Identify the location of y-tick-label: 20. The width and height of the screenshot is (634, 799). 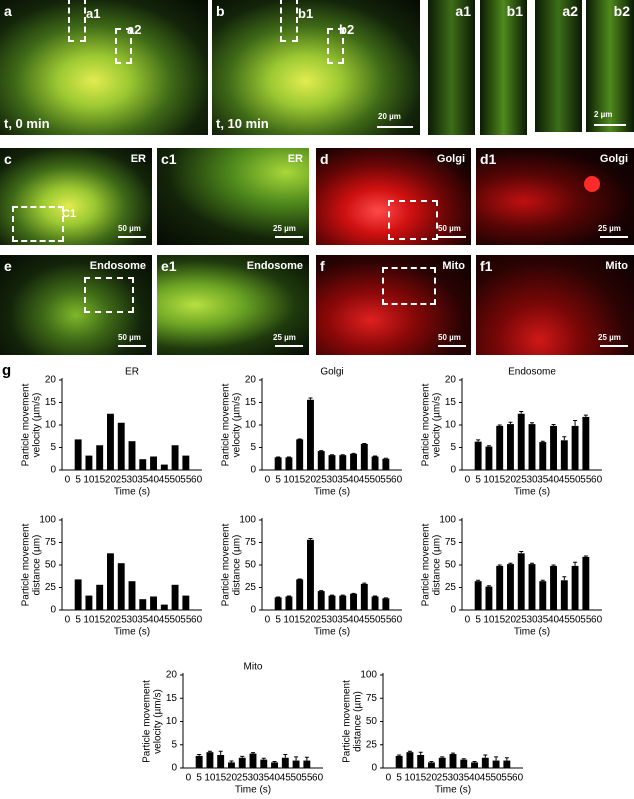
(251, 380).